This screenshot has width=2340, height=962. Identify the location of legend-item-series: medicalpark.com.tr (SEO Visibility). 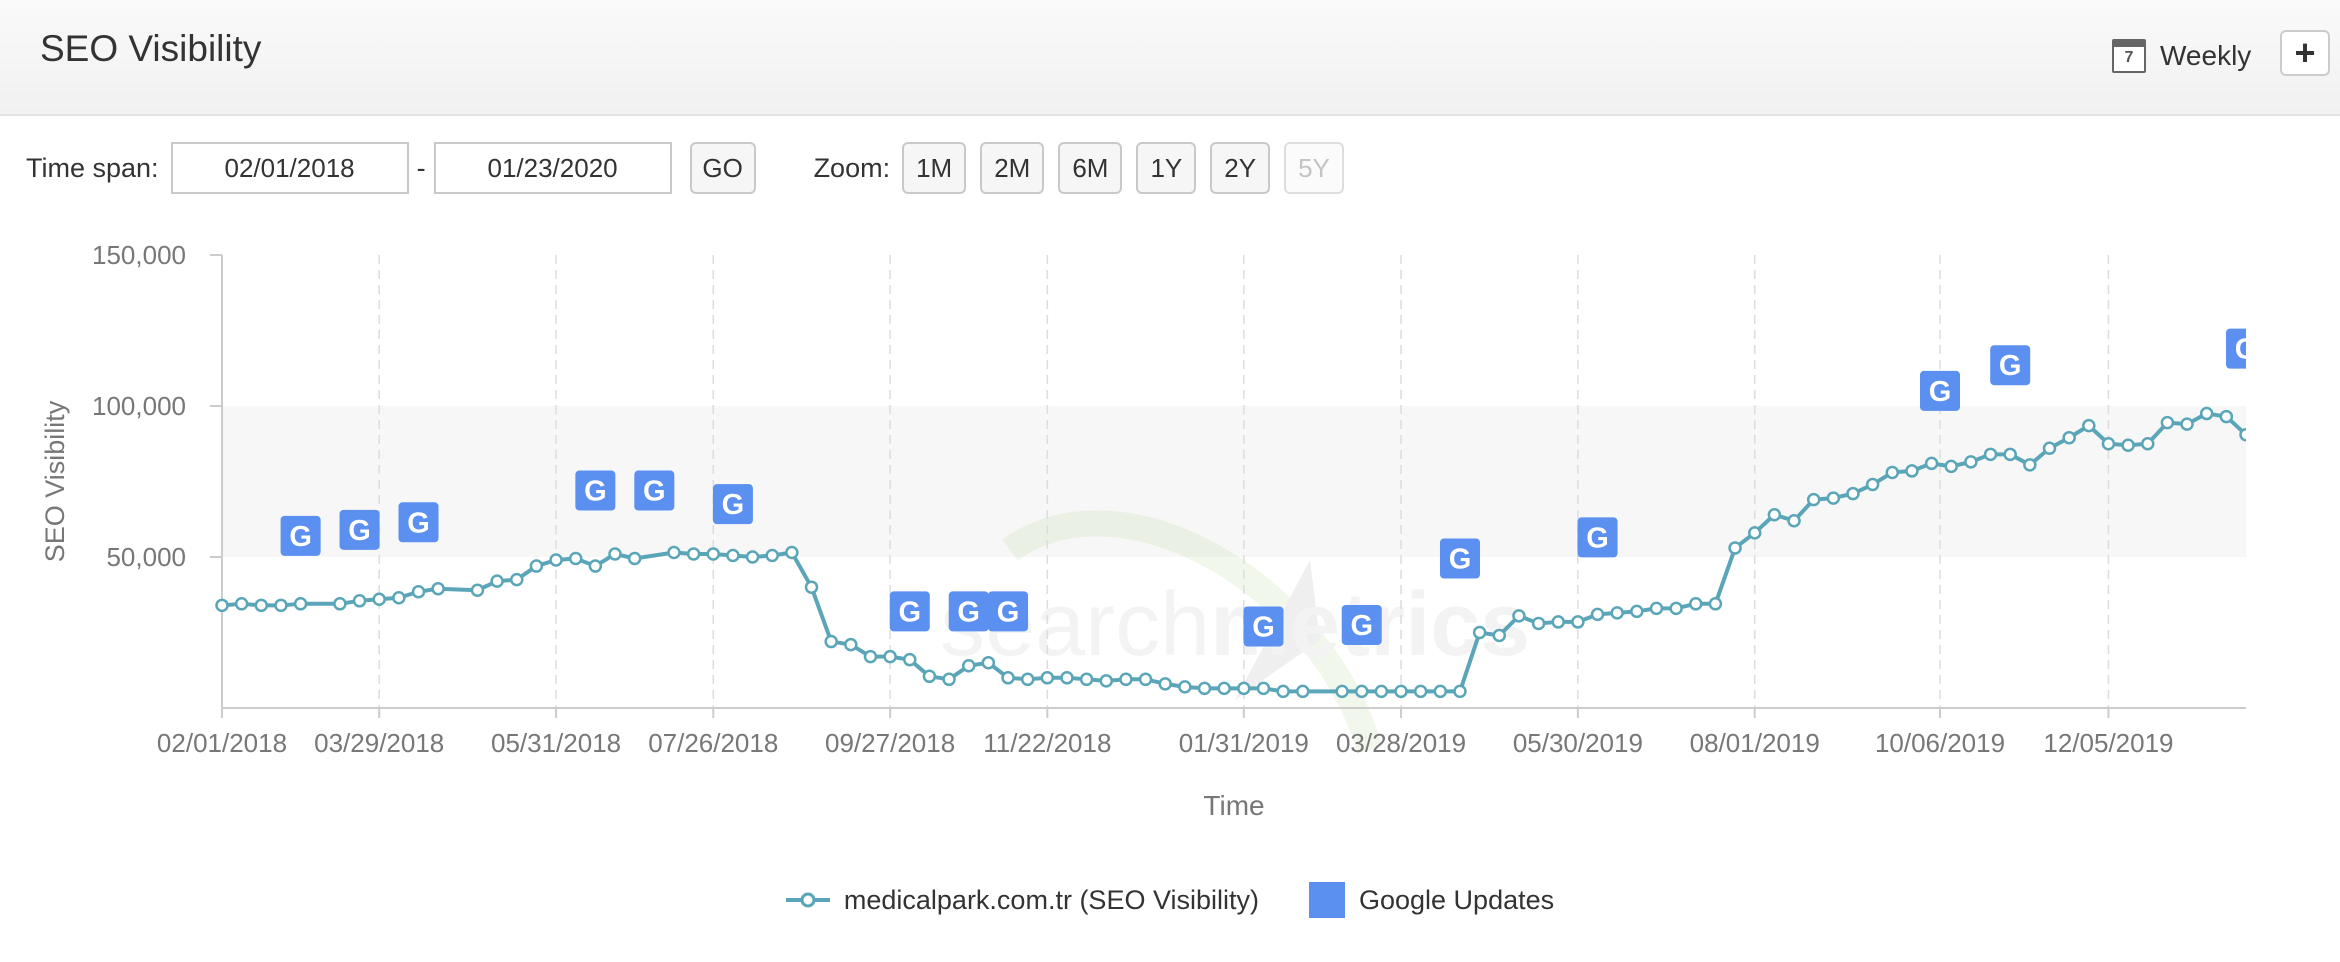
(1022, 900).